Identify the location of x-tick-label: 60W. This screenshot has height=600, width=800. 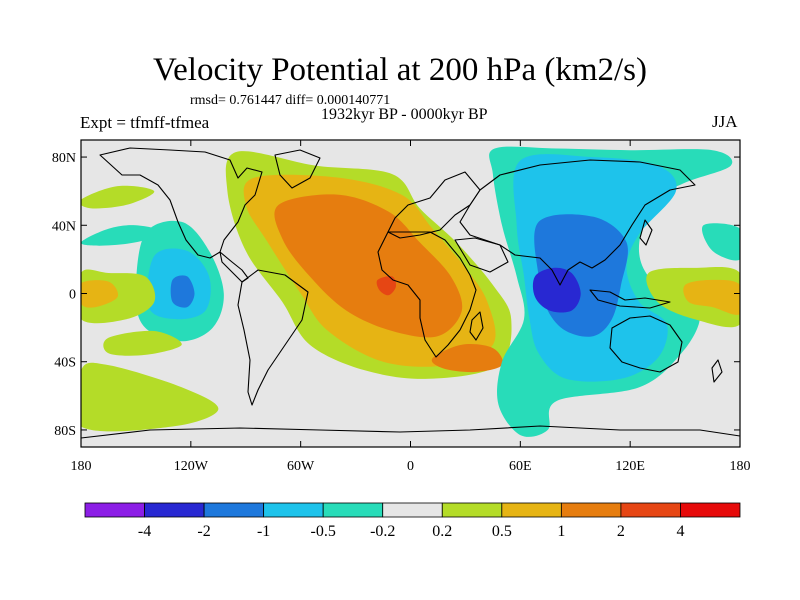
(301, 466).